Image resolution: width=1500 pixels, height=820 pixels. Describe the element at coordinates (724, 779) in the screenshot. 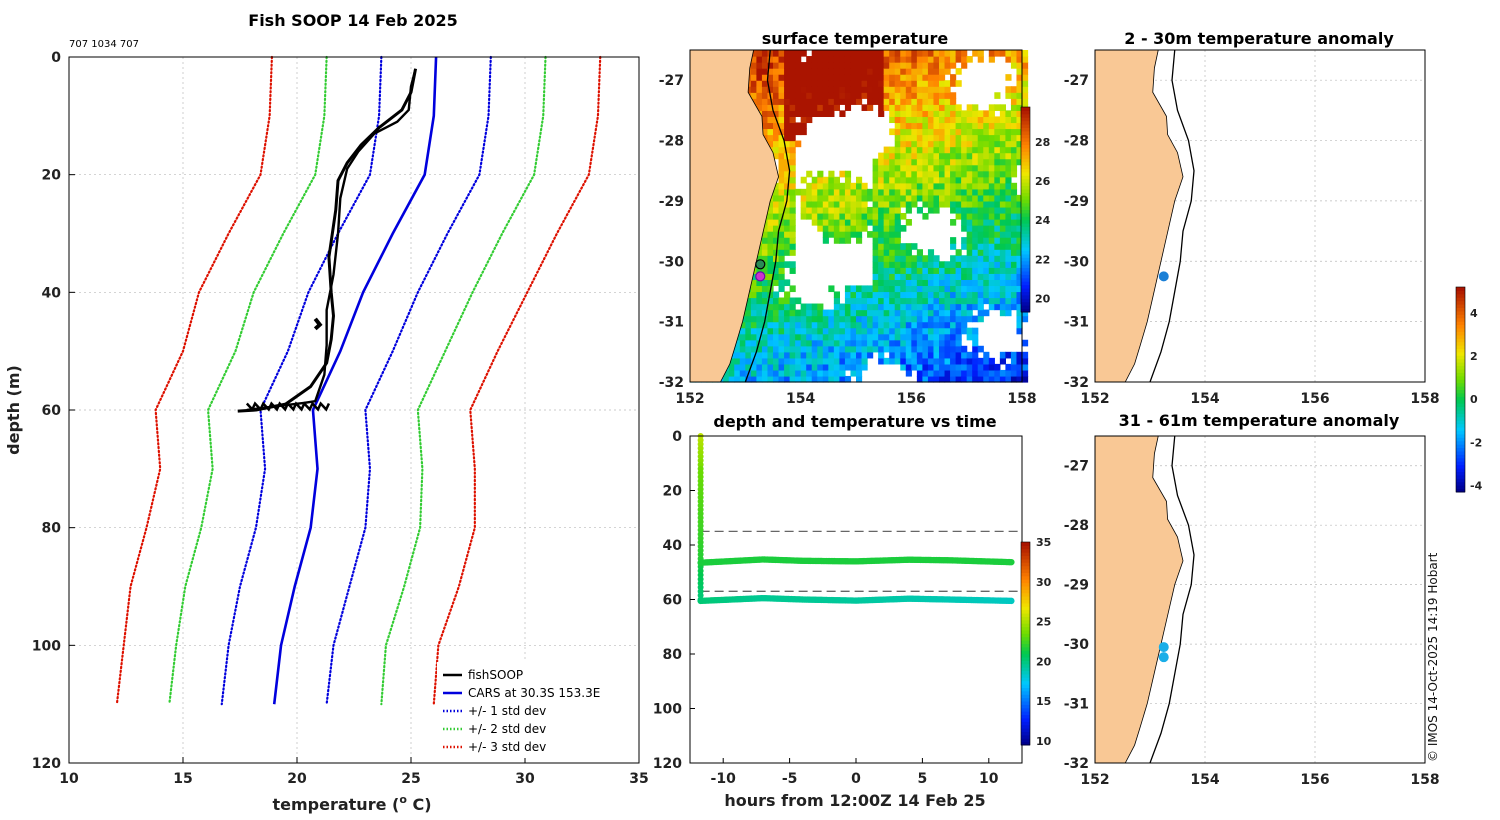

I see `ts-xtick-label: -10` at that location.